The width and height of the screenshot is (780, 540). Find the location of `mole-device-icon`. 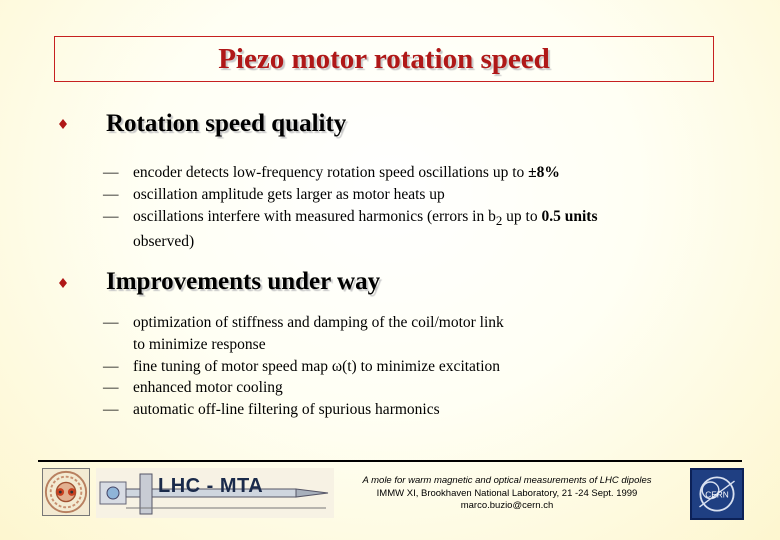

mole-device-icon is located at coordinates (215, 493).